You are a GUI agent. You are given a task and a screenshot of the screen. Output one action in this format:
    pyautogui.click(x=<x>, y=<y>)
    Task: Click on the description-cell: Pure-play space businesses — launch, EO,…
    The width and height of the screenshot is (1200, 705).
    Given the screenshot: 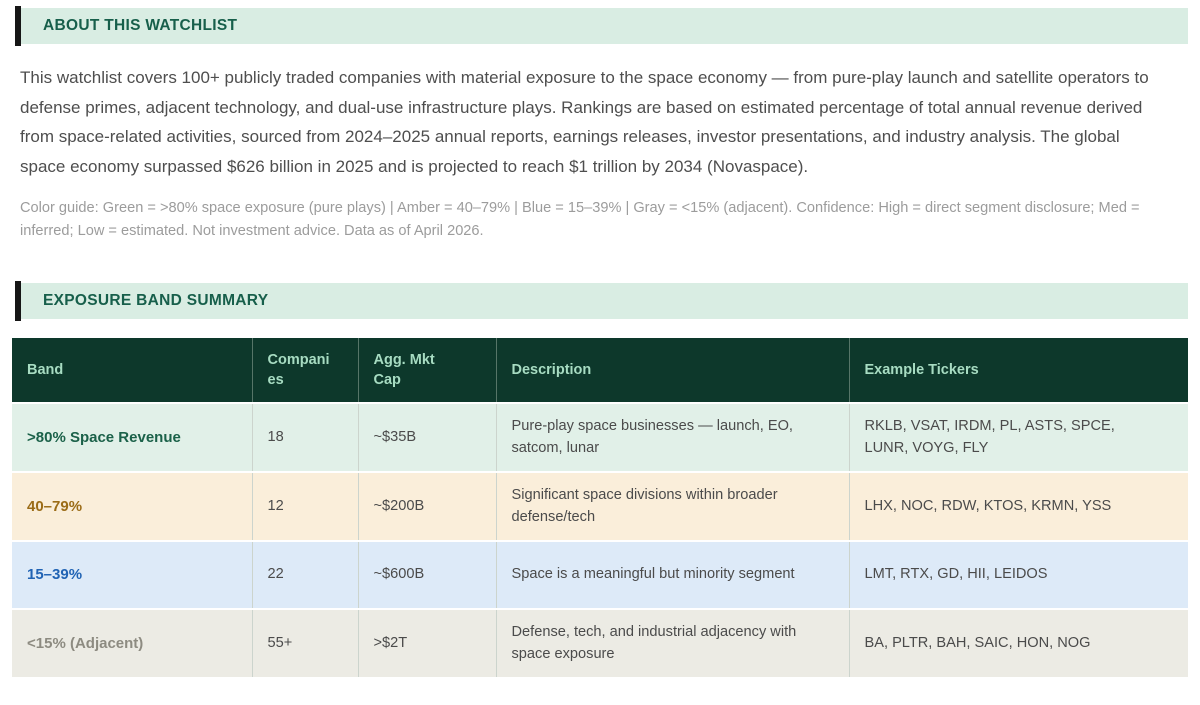 What is the action you would take?
    pyautogui.click(x=672, y=437)
    